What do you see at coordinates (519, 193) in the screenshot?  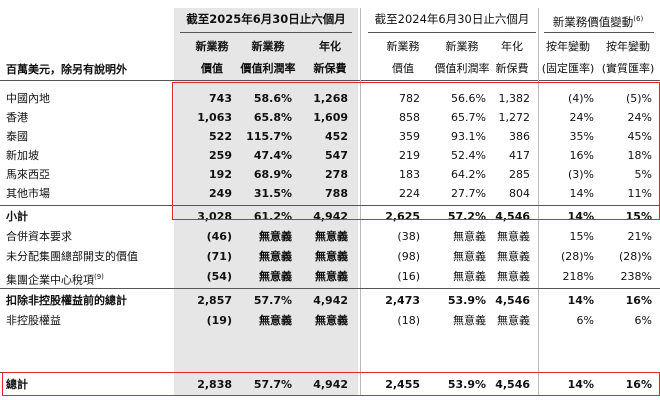 I see `table-cell: 804` at bounding box center [519, 193].